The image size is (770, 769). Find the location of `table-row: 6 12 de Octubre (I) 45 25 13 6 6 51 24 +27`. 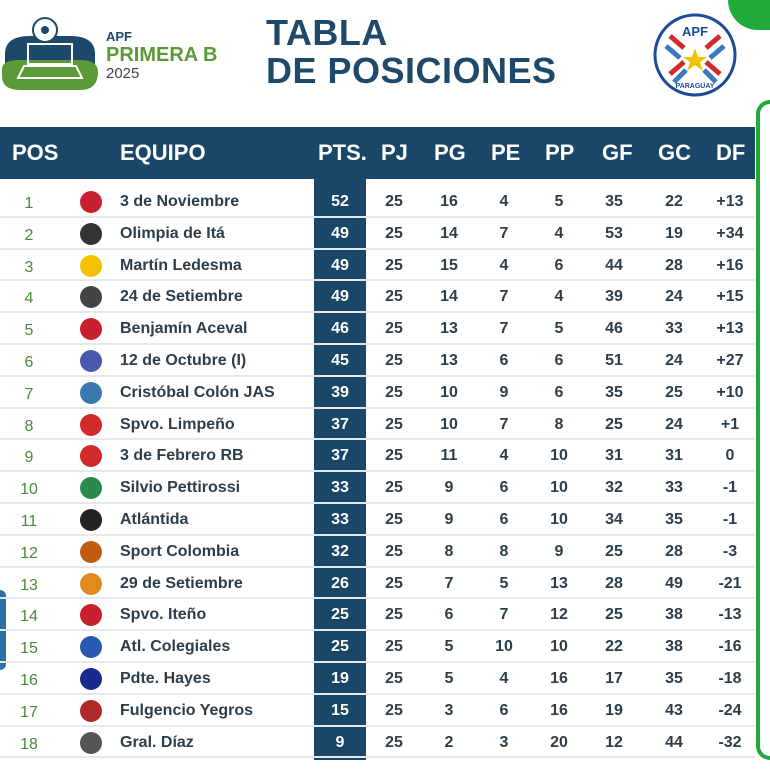

table-row: 6 12 de Octubre (I) 45 25 13 6 6 51 24 +27 is located at coordinates (377, 361).